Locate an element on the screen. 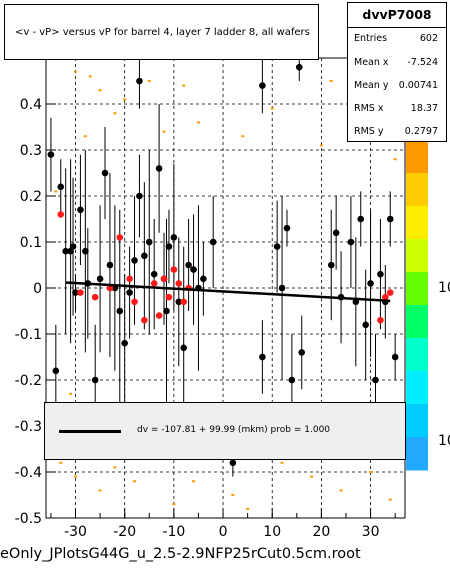  fit-line is located at coordinates (228, 292).